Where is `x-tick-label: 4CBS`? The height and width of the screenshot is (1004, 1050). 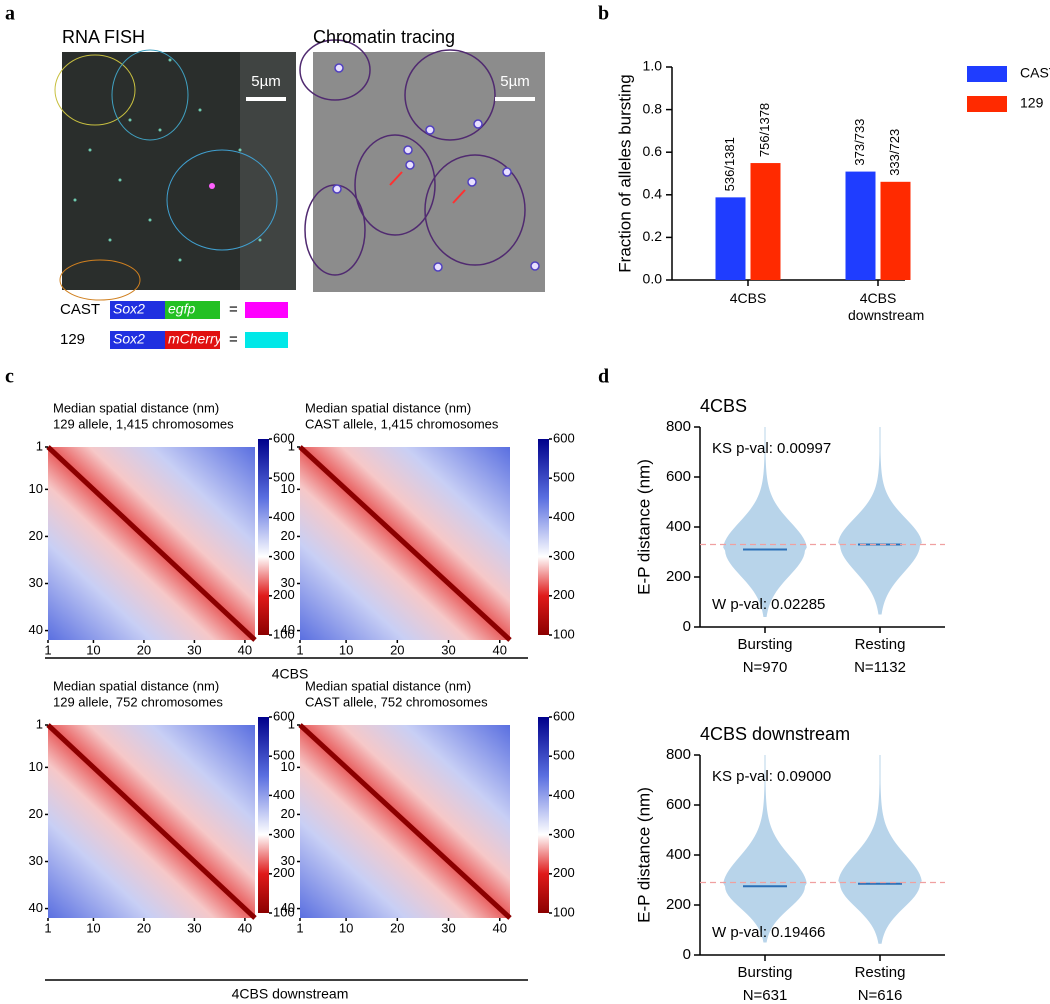 x-tick-label: 4CBS is located at coordinates (748, 298).